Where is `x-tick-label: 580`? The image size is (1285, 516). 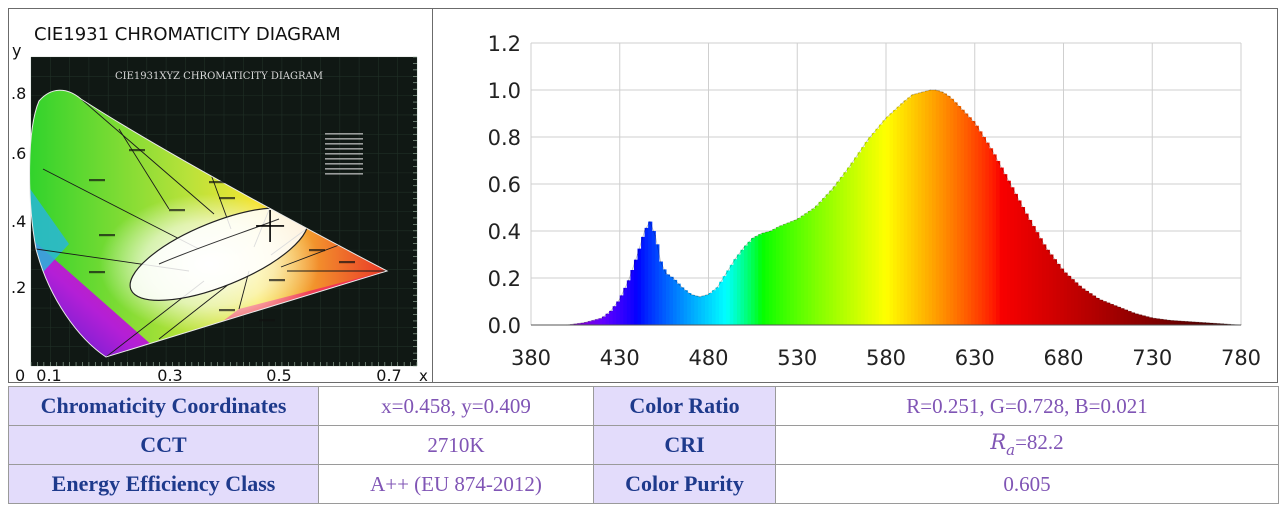
x-tick-label: 580 is located at coordinates (886, 358).